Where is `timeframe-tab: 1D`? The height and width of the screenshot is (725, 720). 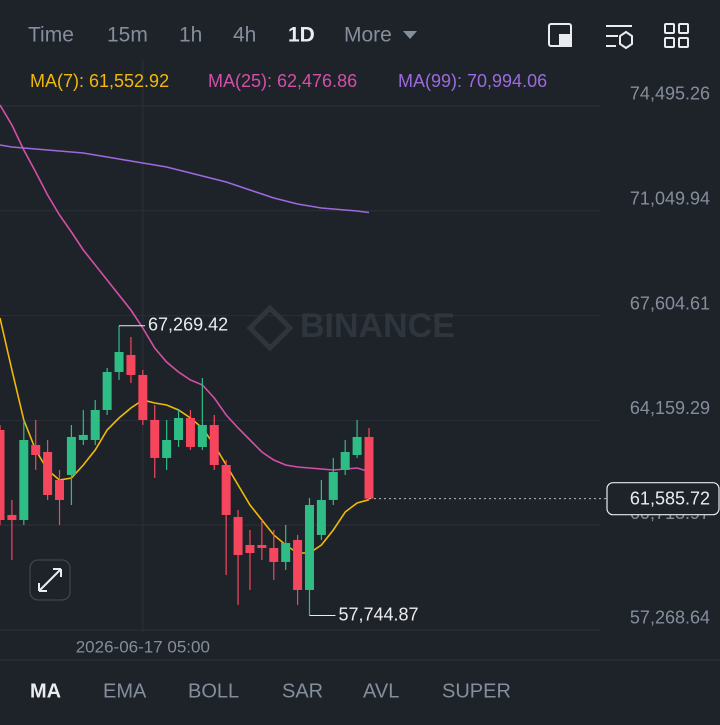 timeframe-tab: 1D is located at coordinates (301, 35).